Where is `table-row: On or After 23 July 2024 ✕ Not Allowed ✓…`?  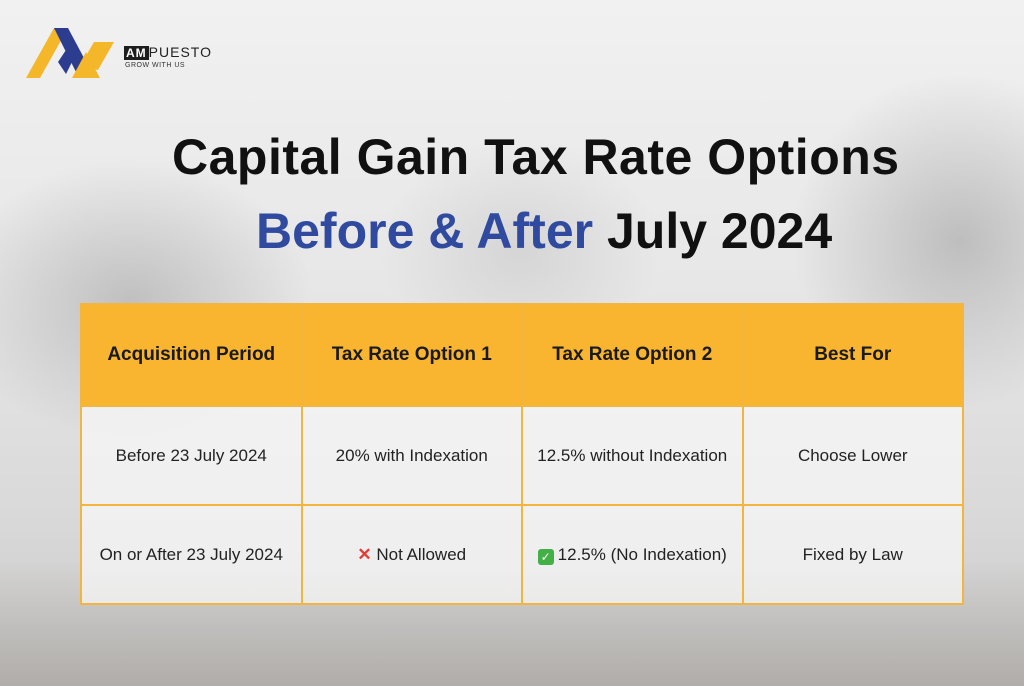 table-row: On or After 23 July 2024 ✕ Not Allowed ✓… is located at coordinates (522, 554).